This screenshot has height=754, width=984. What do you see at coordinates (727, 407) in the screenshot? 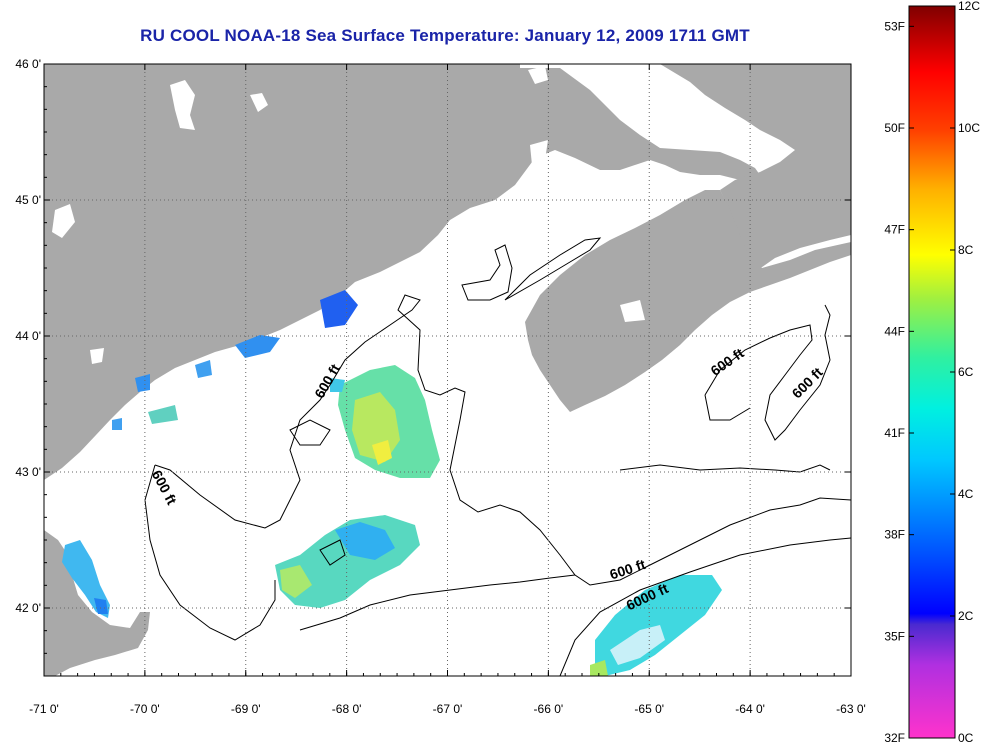
I see `contour-600ft-lahave` at bounding box center [727, 407].